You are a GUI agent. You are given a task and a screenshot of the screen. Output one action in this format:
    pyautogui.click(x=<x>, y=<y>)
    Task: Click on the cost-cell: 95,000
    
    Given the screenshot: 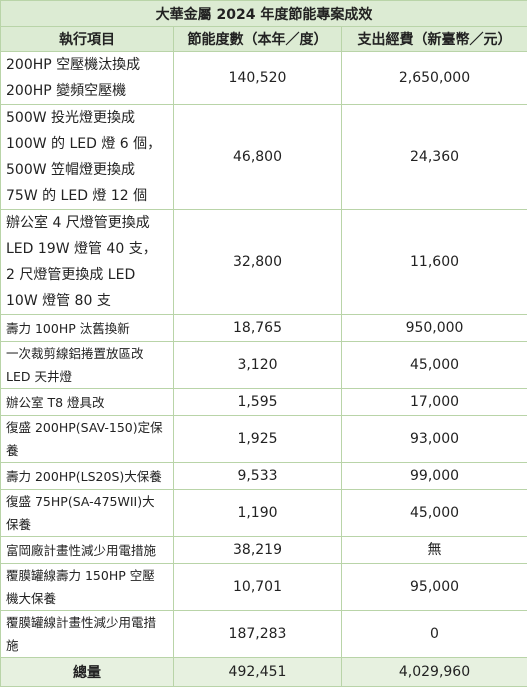 What is the action you would take?
    pyautogui.click(x=433, y=587)
    